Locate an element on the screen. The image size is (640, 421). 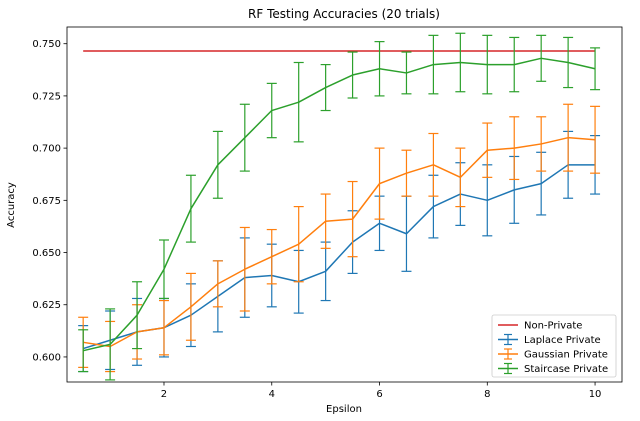
y-tick-label: 0.675 is located at coordinates (46, 201).